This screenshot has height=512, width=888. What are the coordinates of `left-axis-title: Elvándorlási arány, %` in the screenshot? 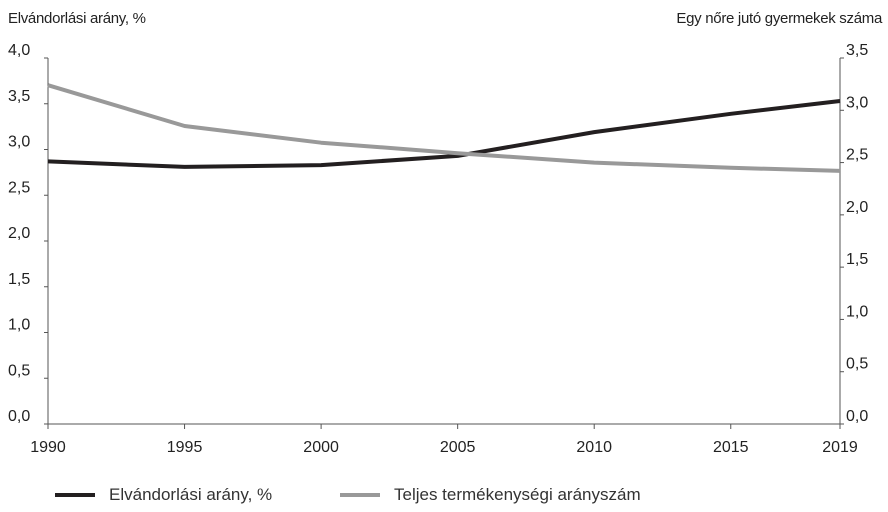 It's located at (77, 18).